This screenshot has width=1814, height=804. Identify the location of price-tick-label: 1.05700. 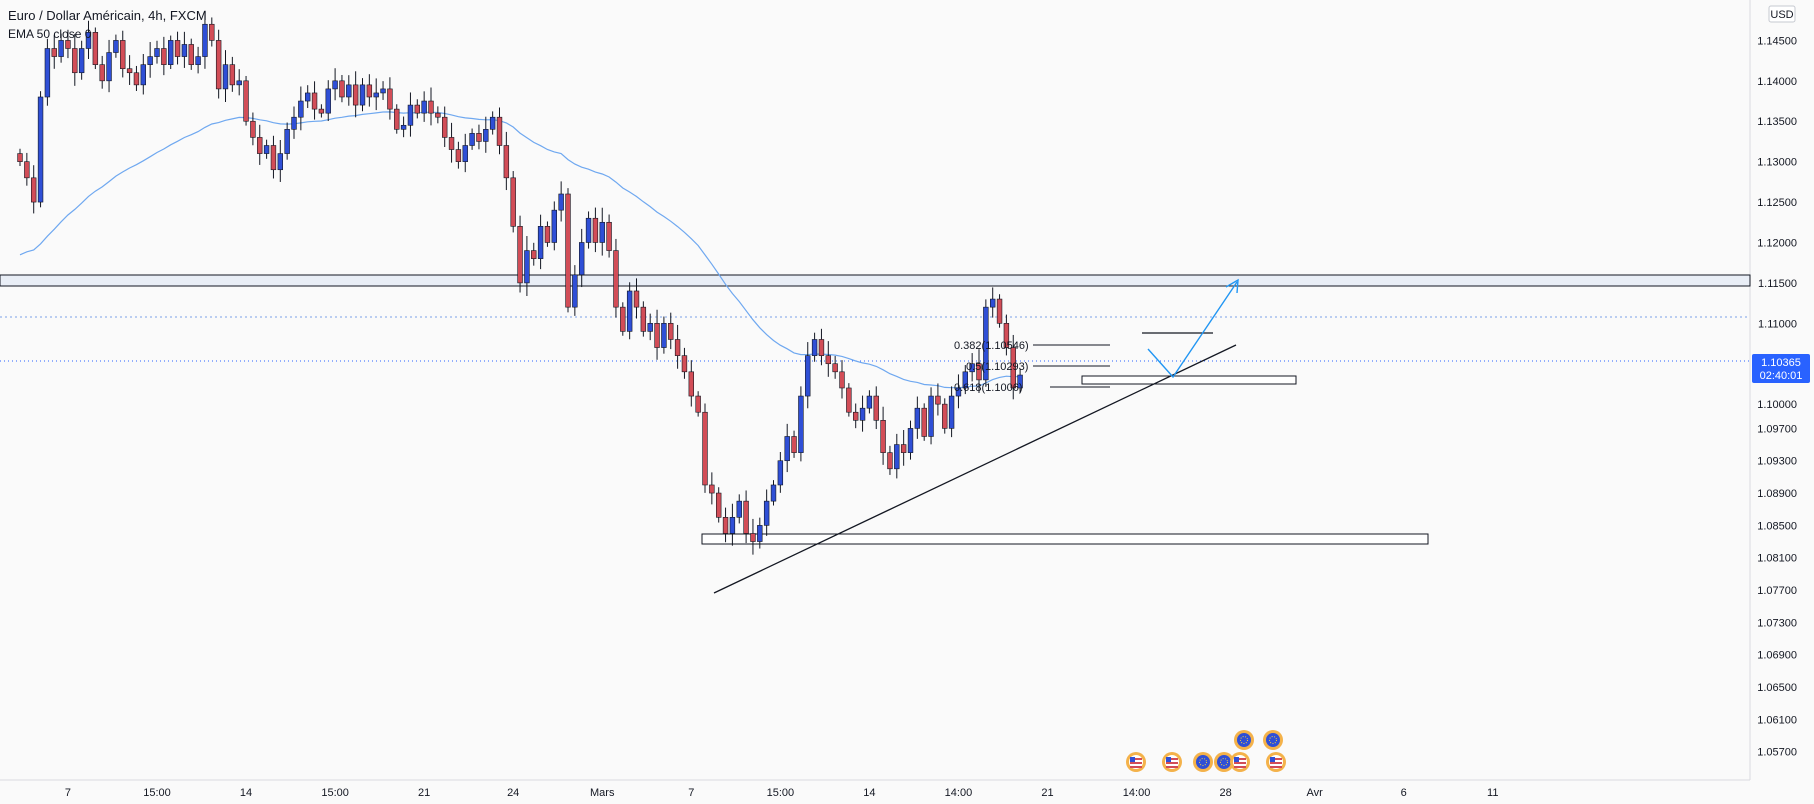
(1777, 753).